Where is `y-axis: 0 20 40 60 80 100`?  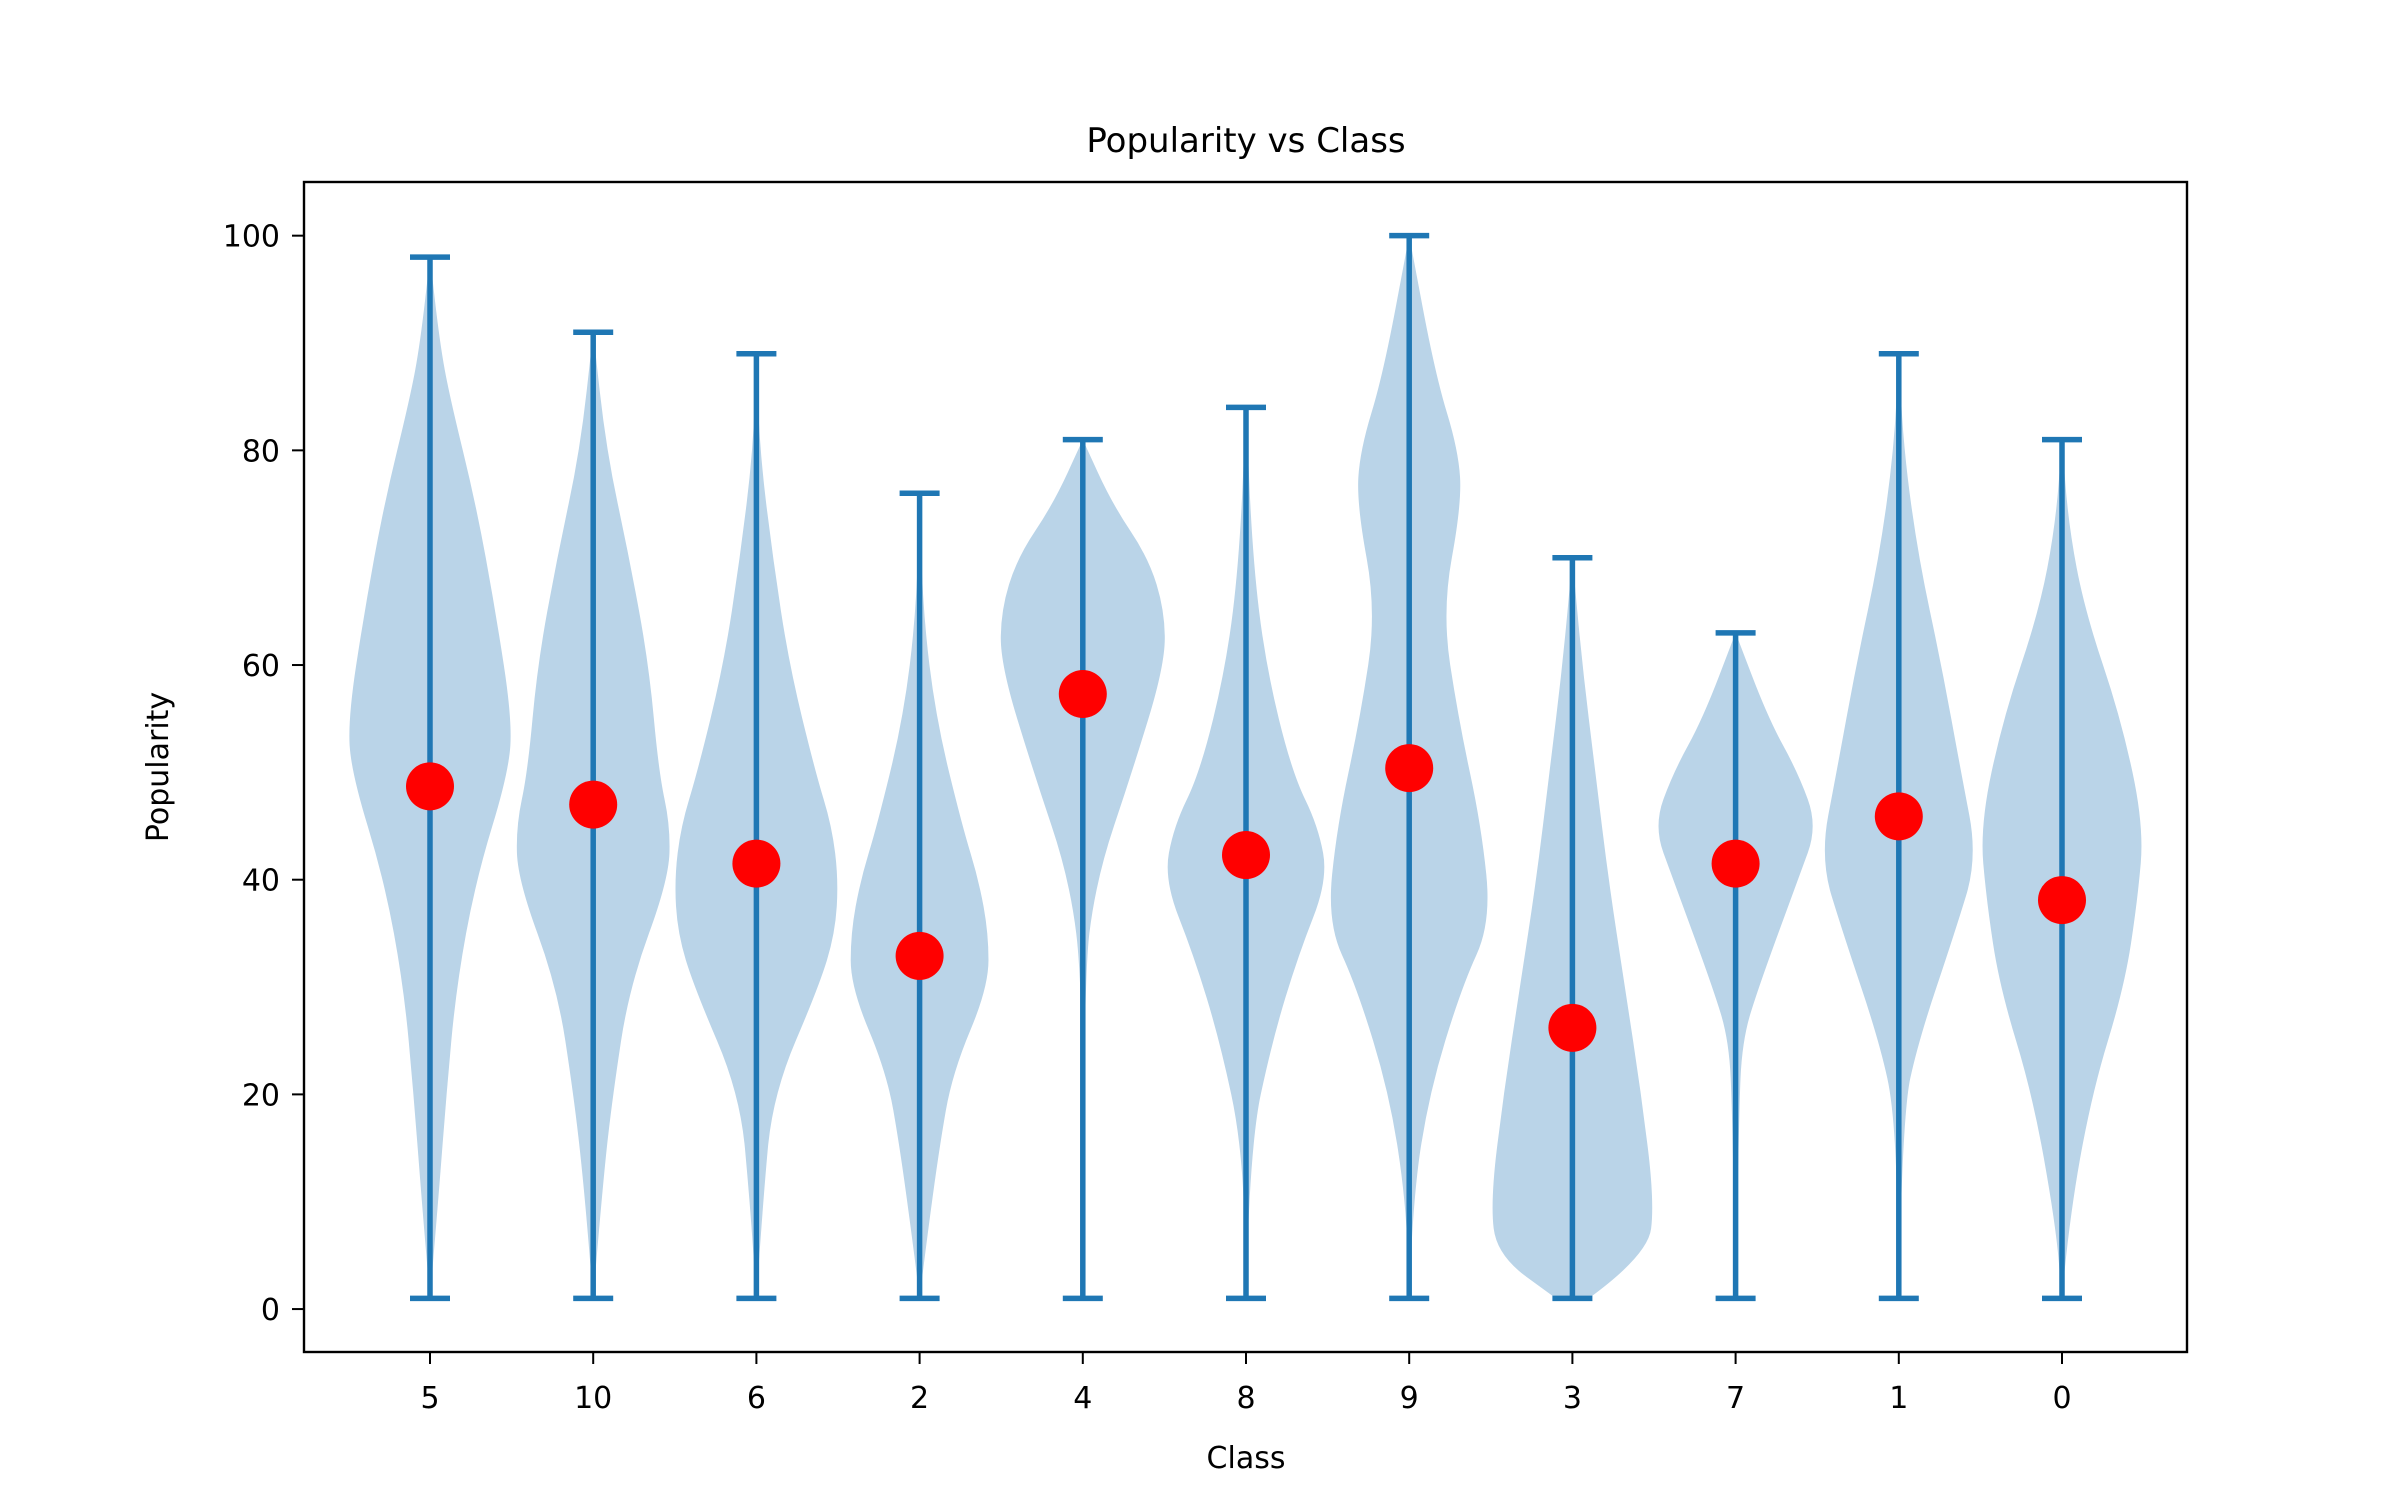
y-axis: 0 20 40 60 80 100 is located at coordinates (263, 774).